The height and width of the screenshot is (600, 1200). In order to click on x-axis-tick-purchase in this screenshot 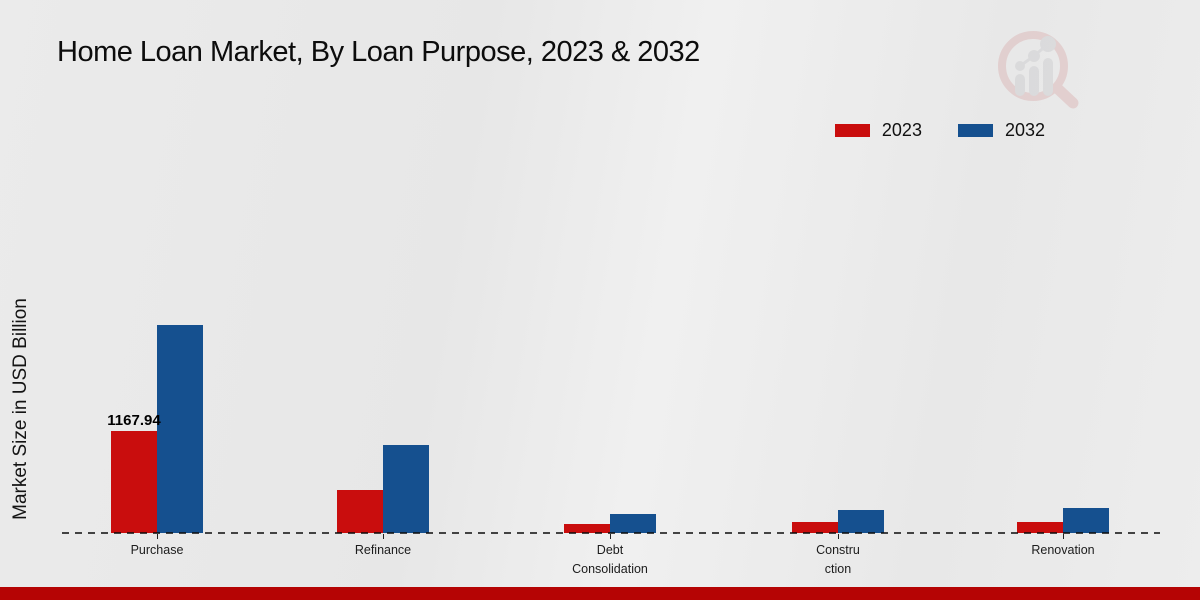, I will do `click(157, 536)`.